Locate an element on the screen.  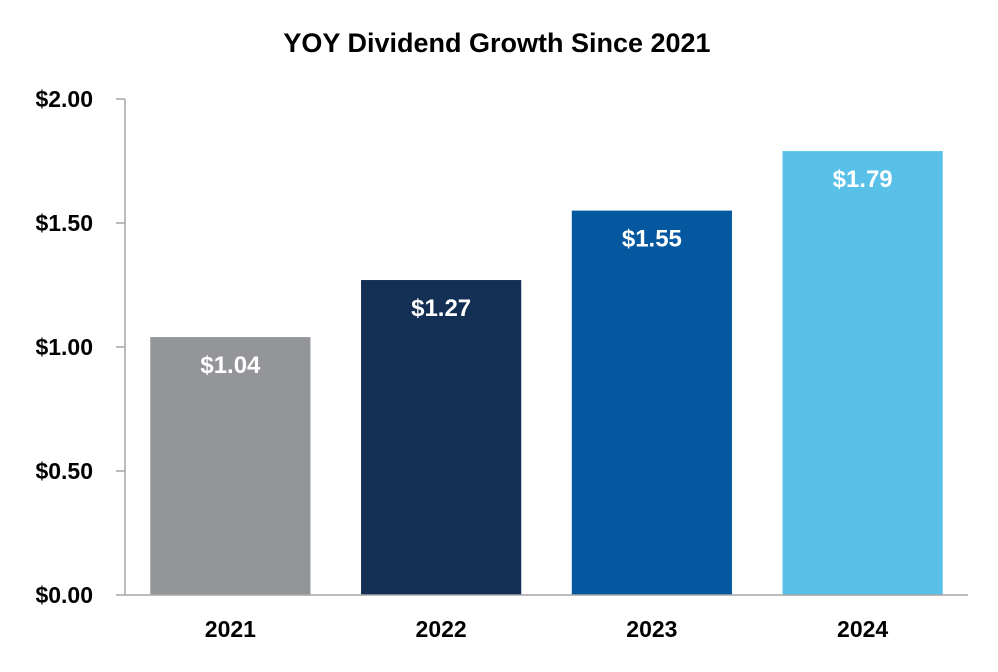
y-tick-label: $2.00 is located at coordinates (64, 99).